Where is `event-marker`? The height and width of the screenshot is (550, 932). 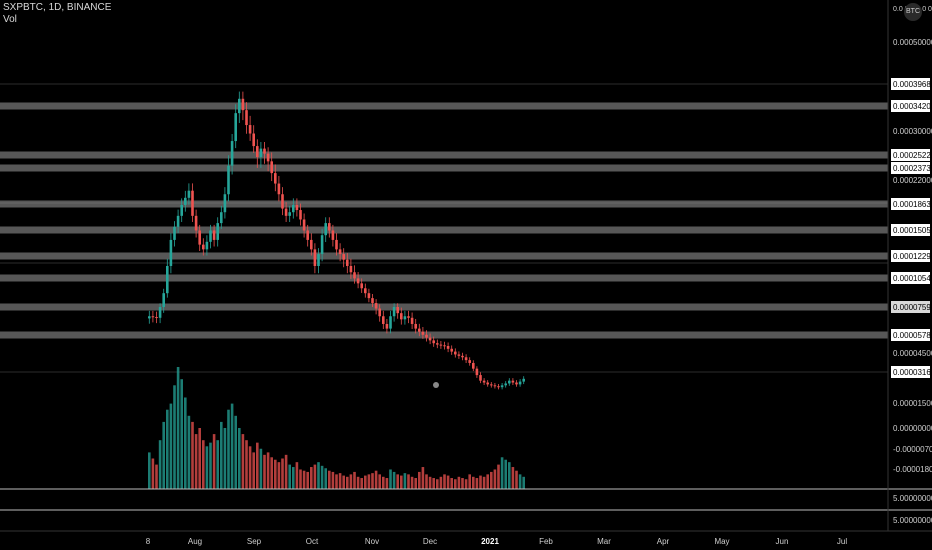
event-marker is located at coordinates (436, 385).